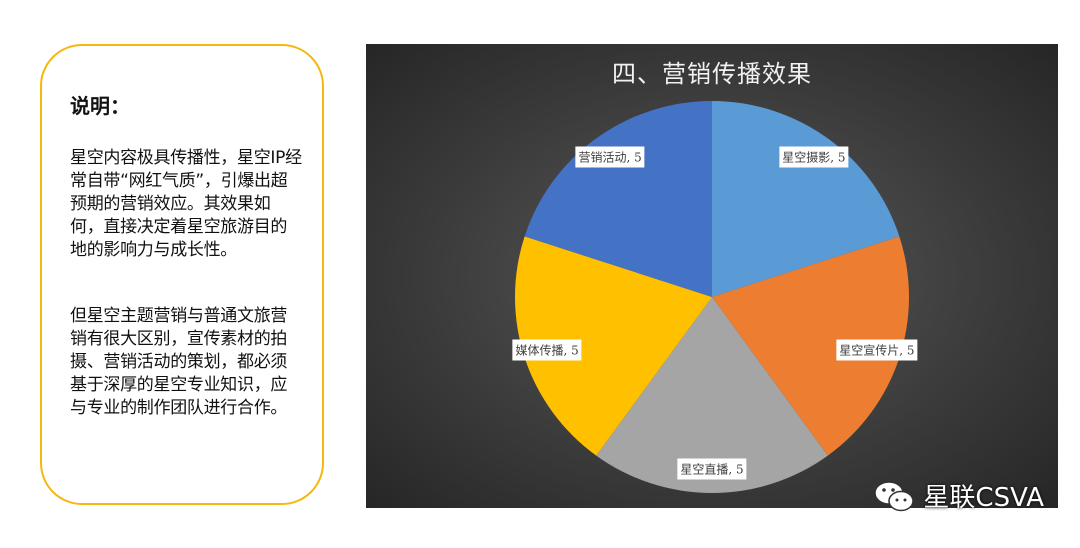 Image resolution: width=1080 pixels, height=548 pixels. I want to click on watermark-text: 星联CSVA, so click(983, 498).